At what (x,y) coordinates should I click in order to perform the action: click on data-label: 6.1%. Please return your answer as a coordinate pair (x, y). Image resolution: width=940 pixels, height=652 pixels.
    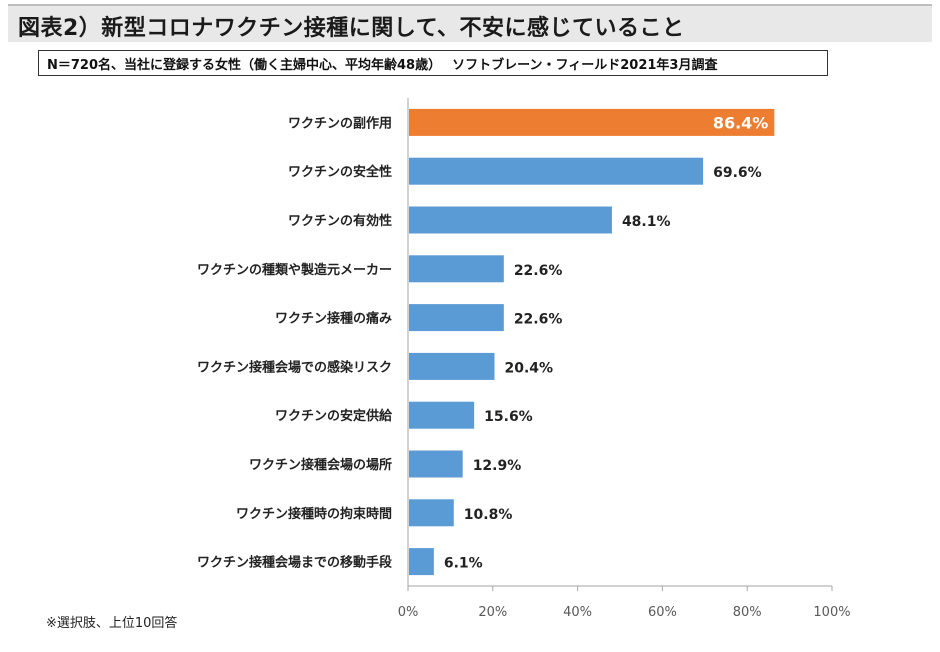
    Looking at the image, I should click on (463, 564).